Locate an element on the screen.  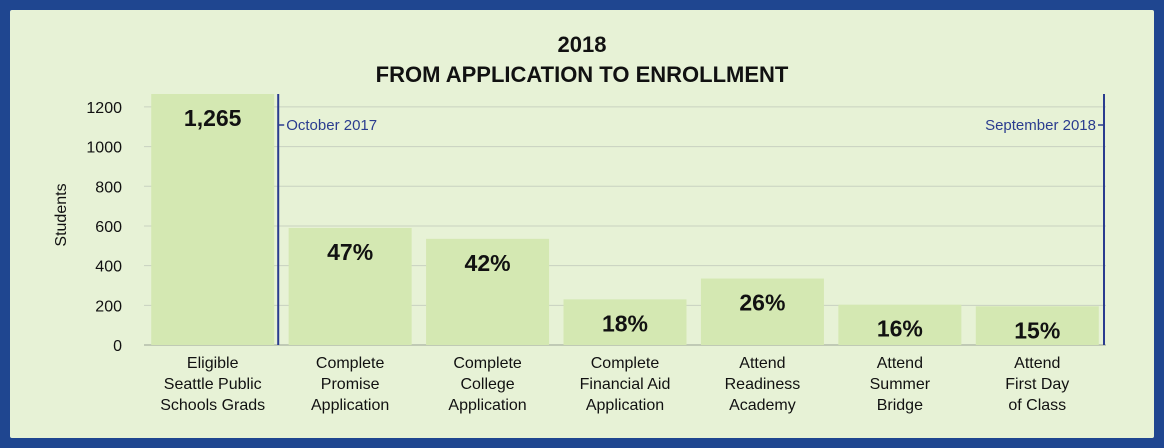
date-marker-label: September 2018 is located at coordinates (1040, 125).